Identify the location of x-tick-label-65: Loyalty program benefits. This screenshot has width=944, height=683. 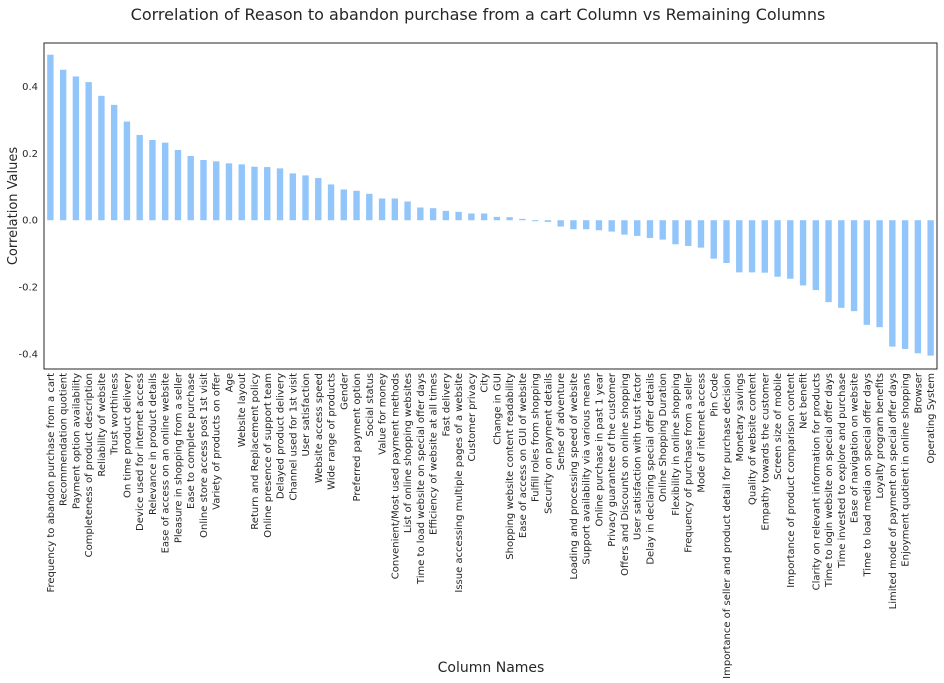
(880, 436).